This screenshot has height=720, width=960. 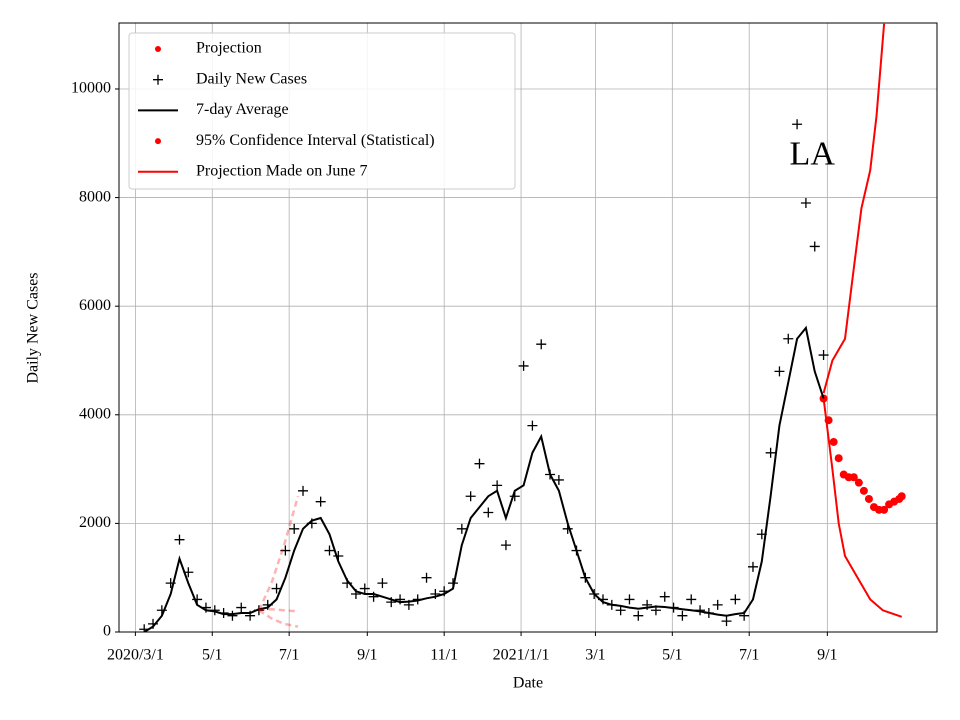 I want to click on annotation: LA, so click(x=813, y=154).